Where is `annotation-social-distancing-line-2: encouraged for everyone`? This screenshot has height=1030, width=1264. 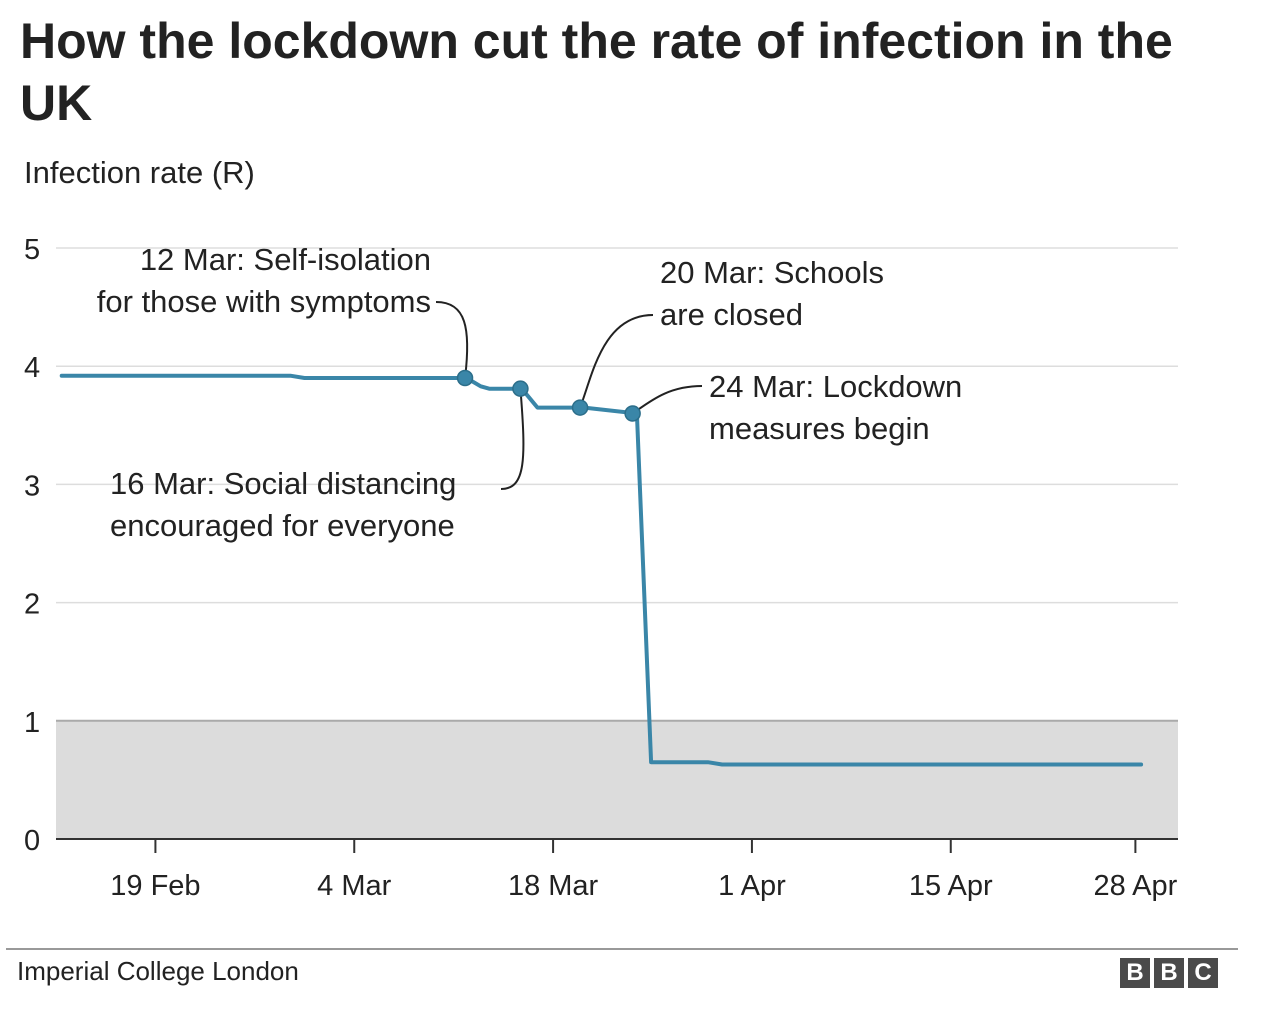
annotation-social-distancing-line-2: encouraged for everyone is located at coordinates (282, 525).